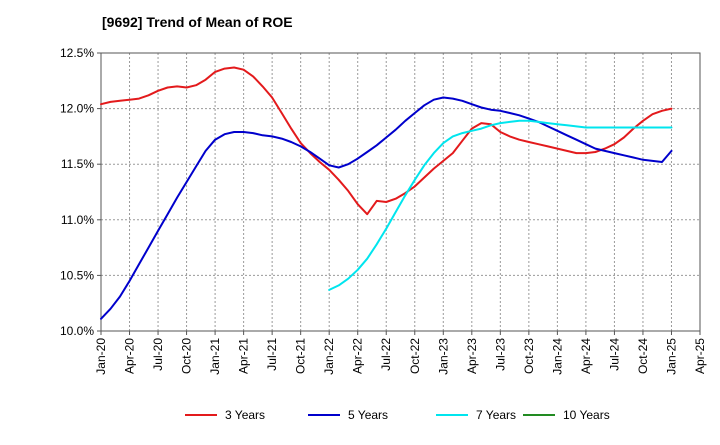  Describe the element at coordinates (472, 356) in the screenshot. I see `x-tick-label: Apr-23` at that location.